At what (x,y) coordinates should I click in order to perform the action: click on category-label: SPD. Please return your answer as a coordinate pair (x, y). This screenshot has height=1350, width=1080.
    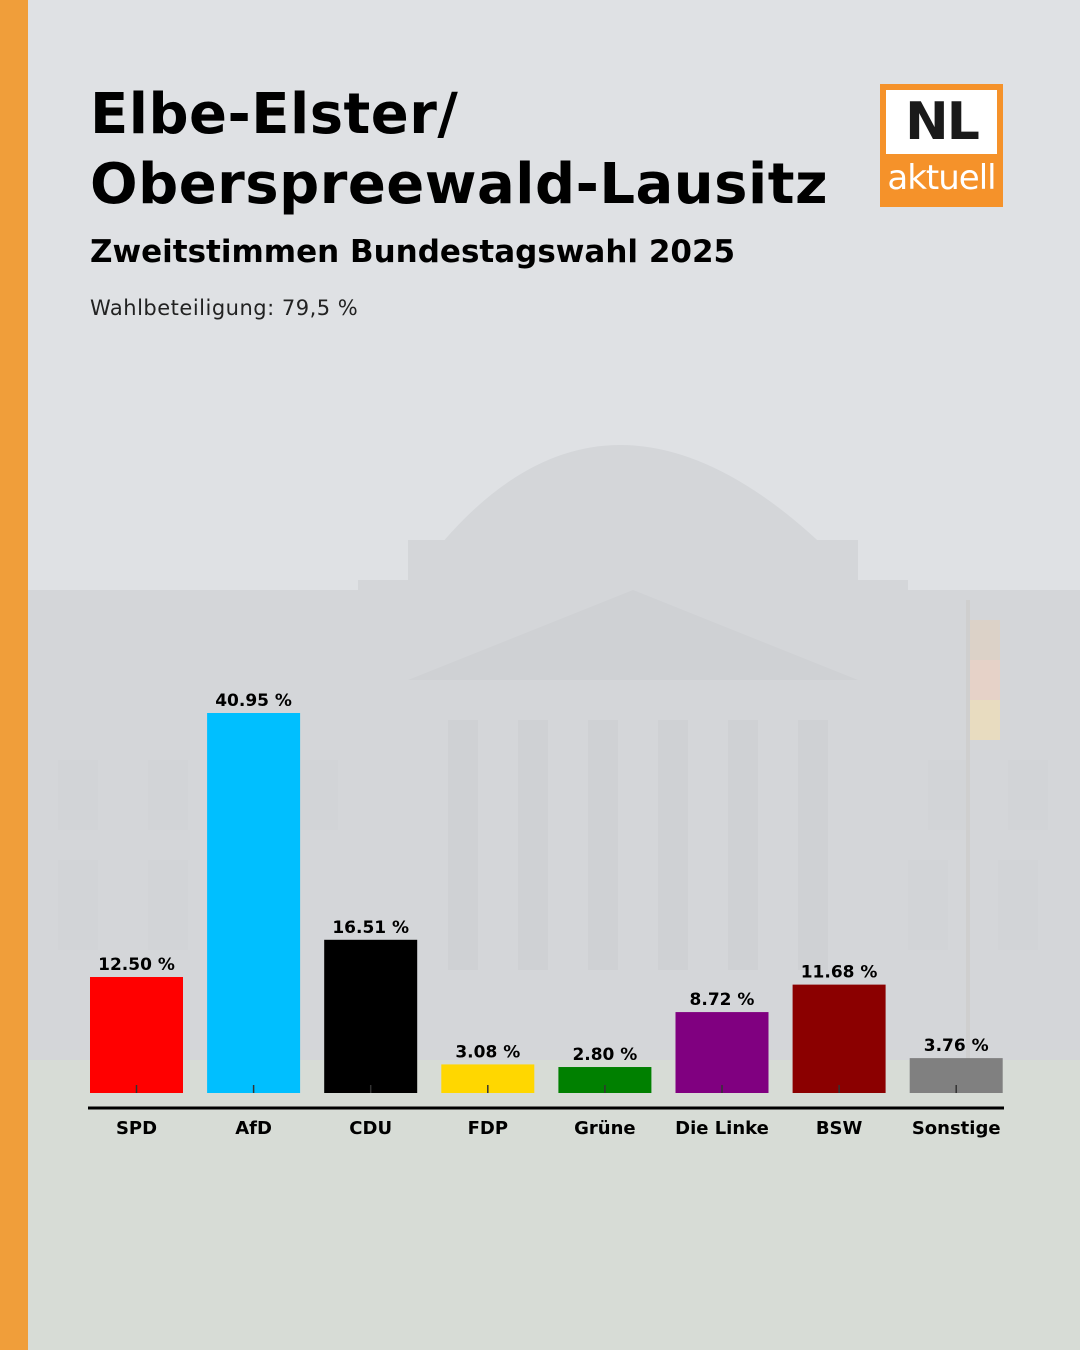
    Looking at the image, I should click on (136, 1128).